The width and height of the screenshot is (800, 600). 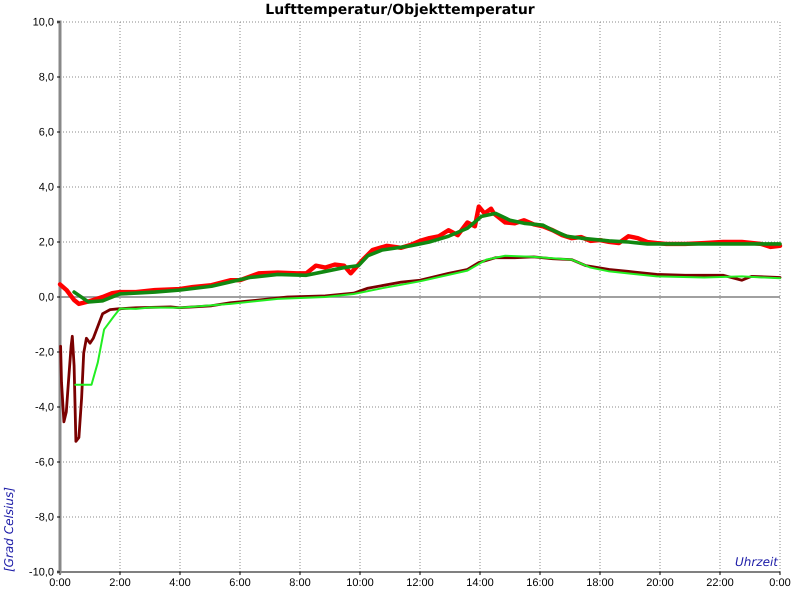 What do you see at coordinates (44, 518) in the screenshot?
I see `y-tick-label: -8,0` at bounding box center [44, 518].